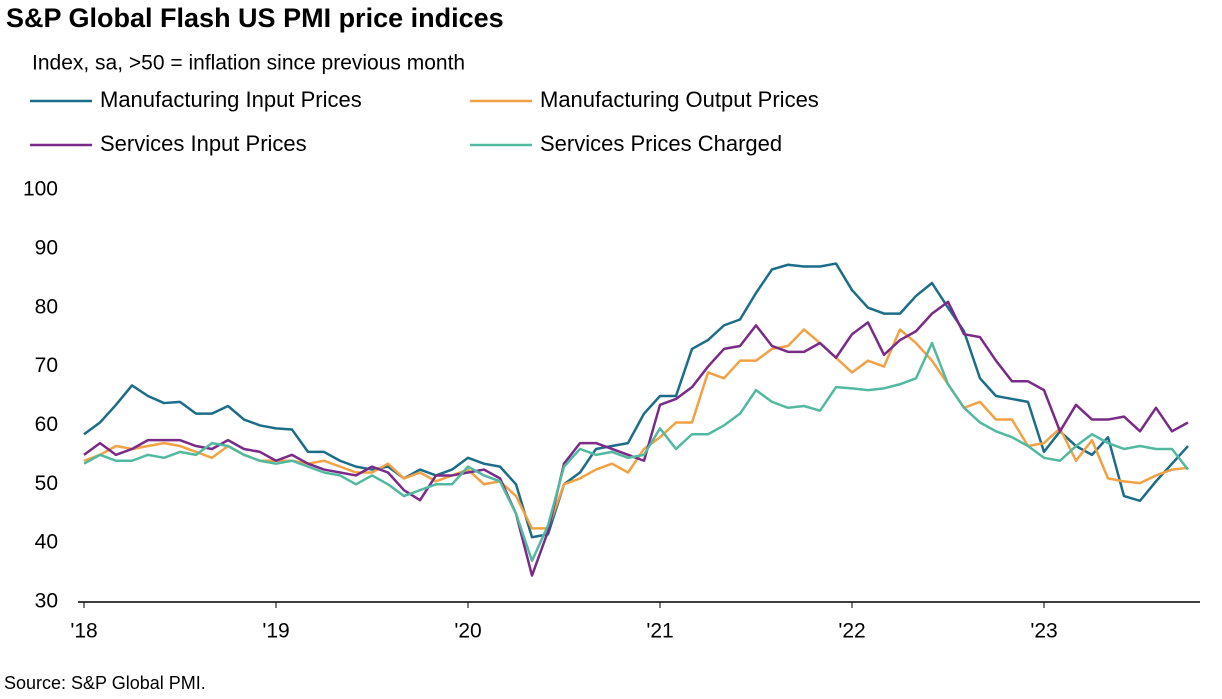 The image size is (1222, 699). I want to click on y-tick-label: 70, so click(46, 365).